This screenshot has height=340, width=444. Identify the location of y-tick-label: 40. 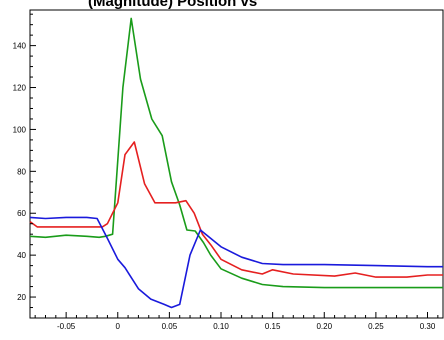
(21, 255).